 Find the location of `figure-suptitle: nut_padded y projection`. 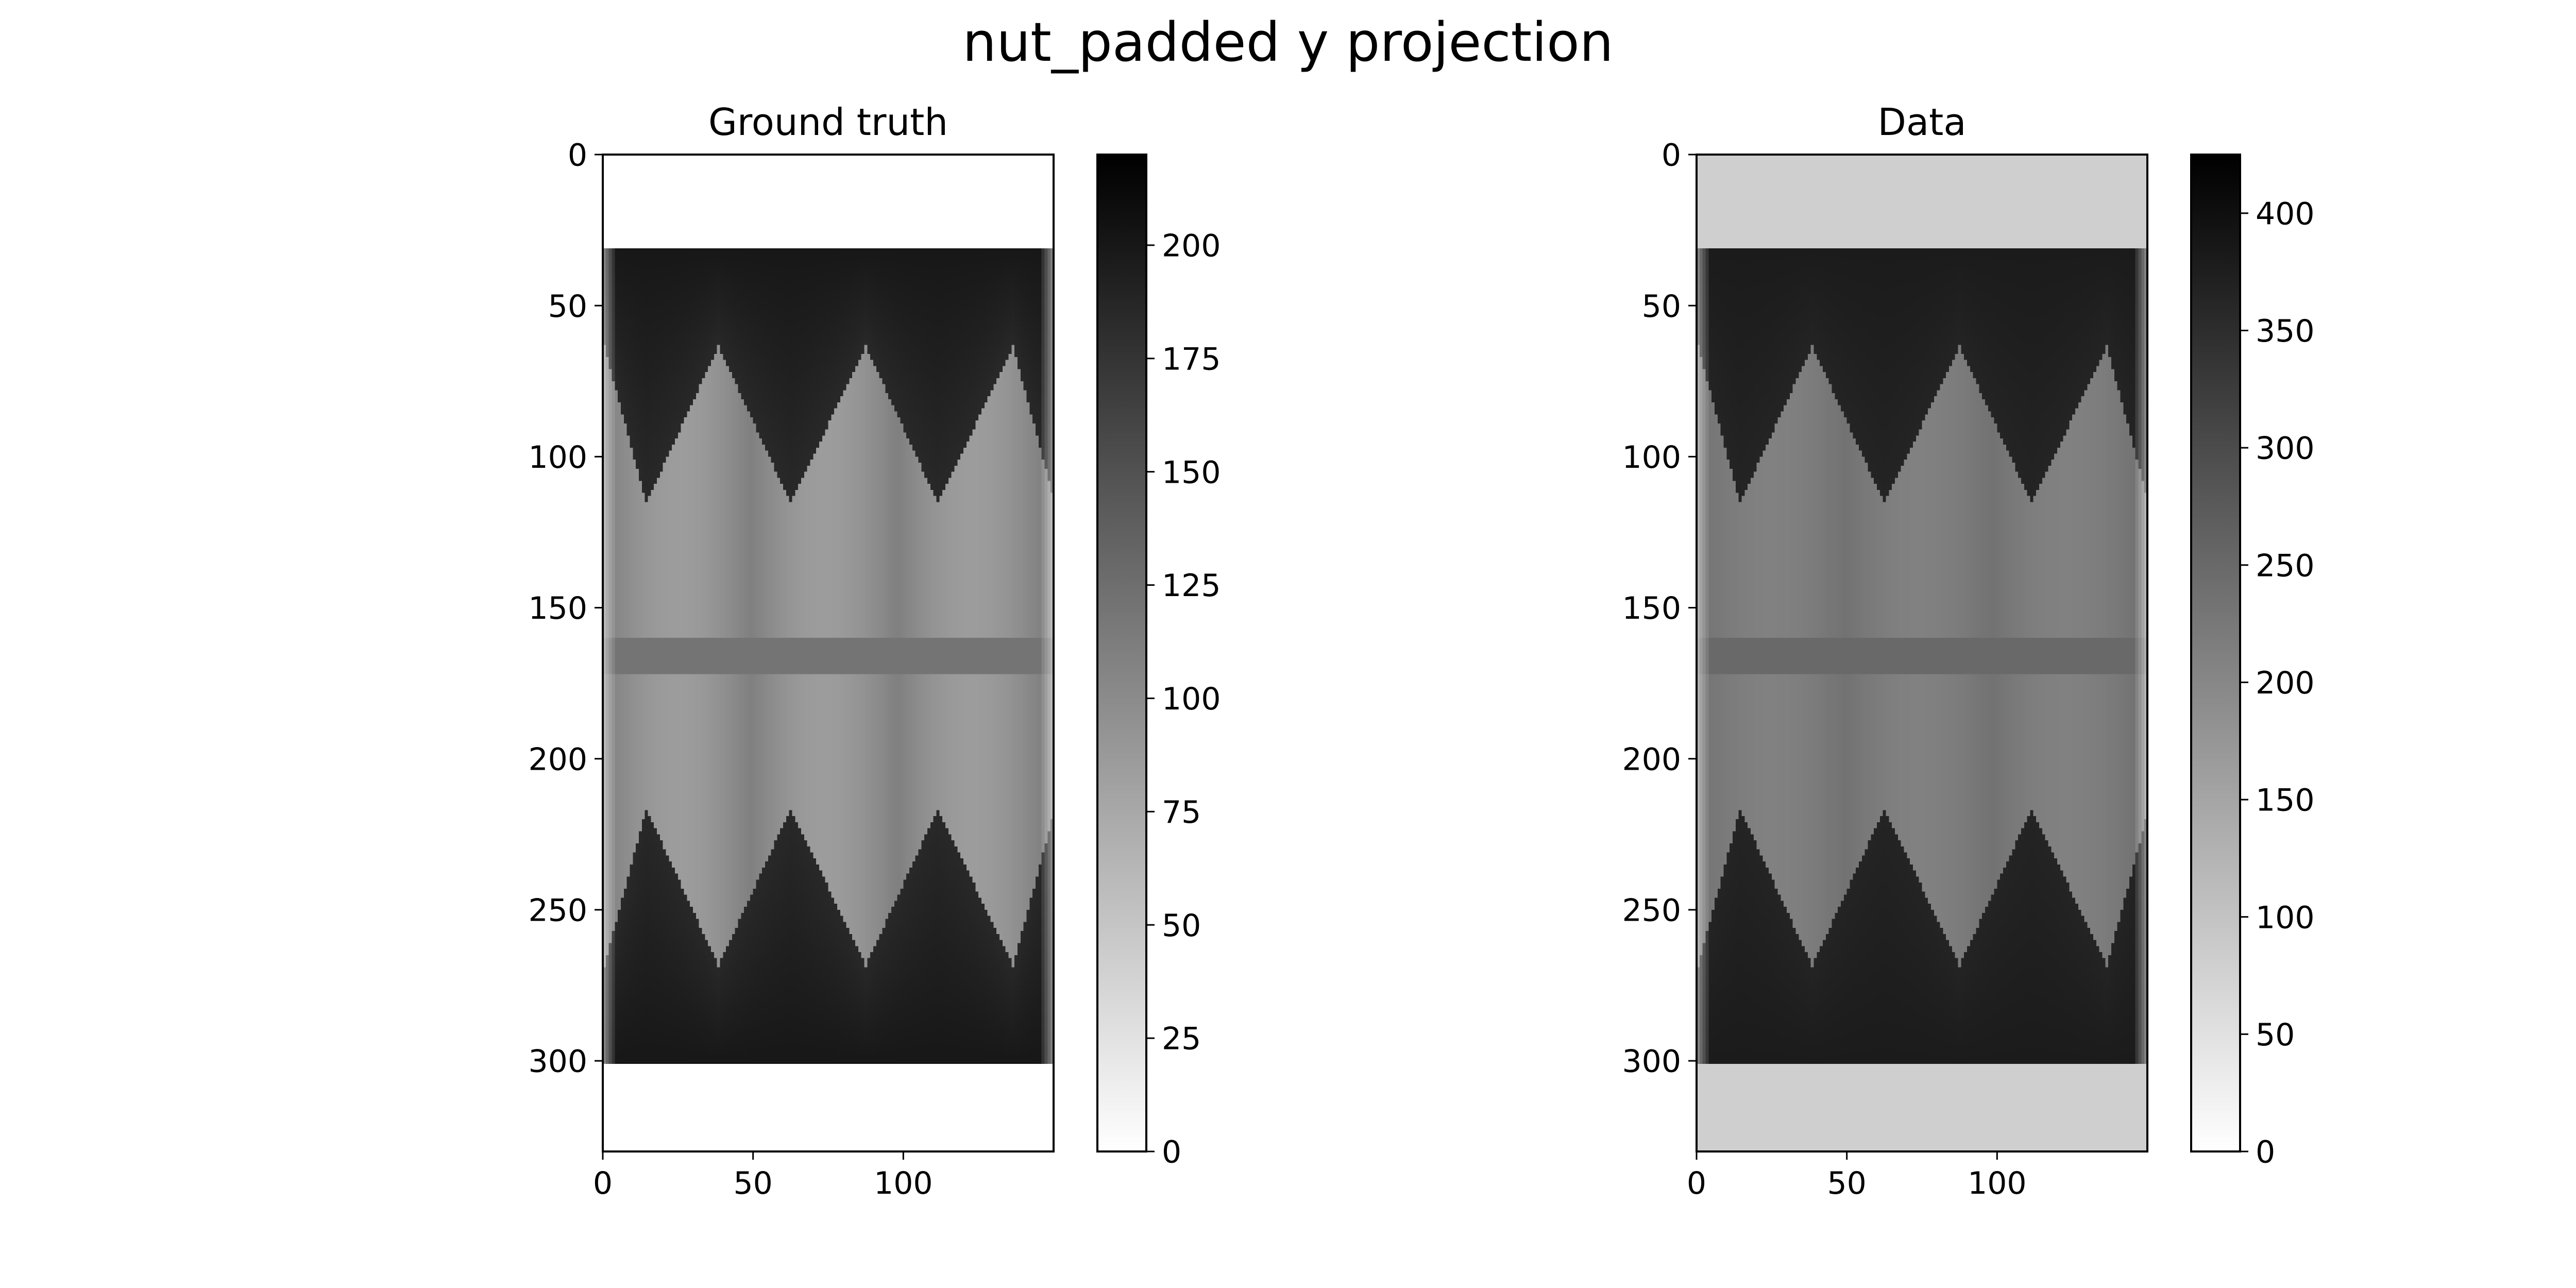

figure-suptitle: nut_padded y projection is located at coordinates (1287, 43).